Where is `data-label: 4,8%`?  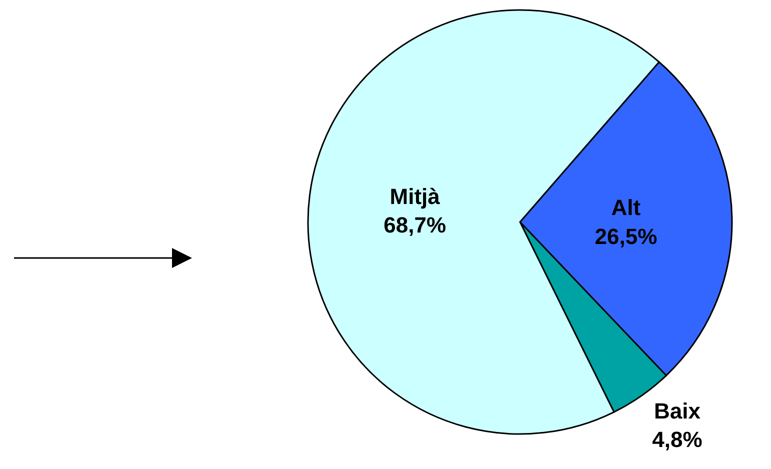 data-label: 4,8% is located at coordinates (677, 439).